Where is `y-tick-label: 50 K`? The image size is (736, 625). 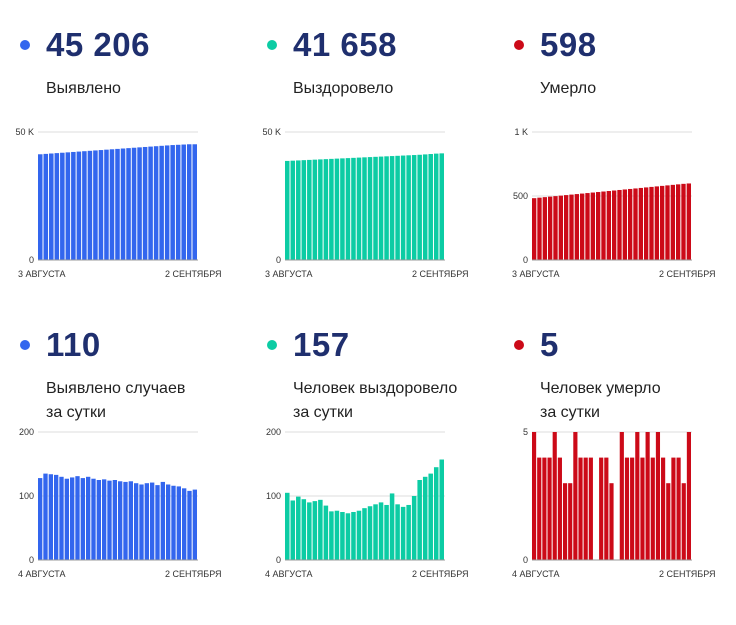 y-tick-label: 50 K is located at coordinates (271, 132).